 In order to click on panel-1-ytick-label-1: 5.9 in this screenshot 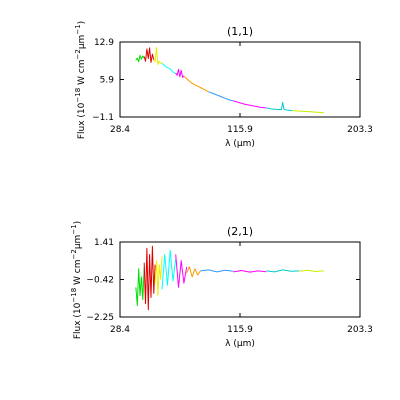, I will do `click(107, 81)`.